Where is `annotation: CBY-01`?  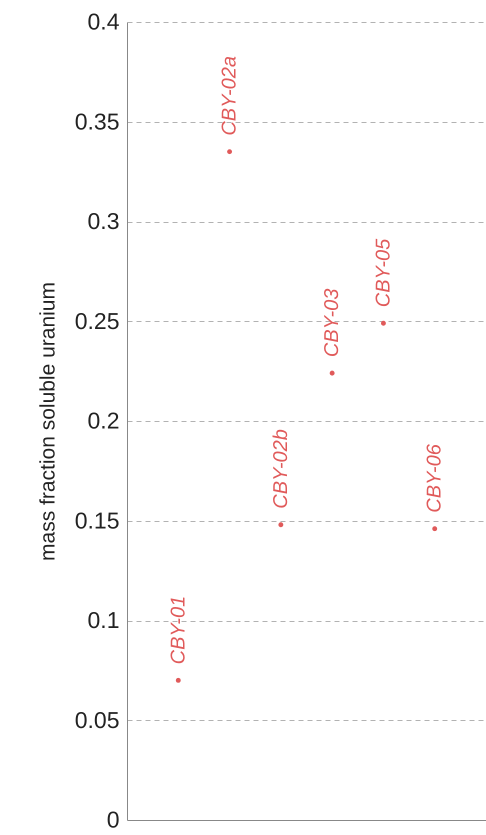
annotation: CBY-01 is located at coordinates (178, 630).